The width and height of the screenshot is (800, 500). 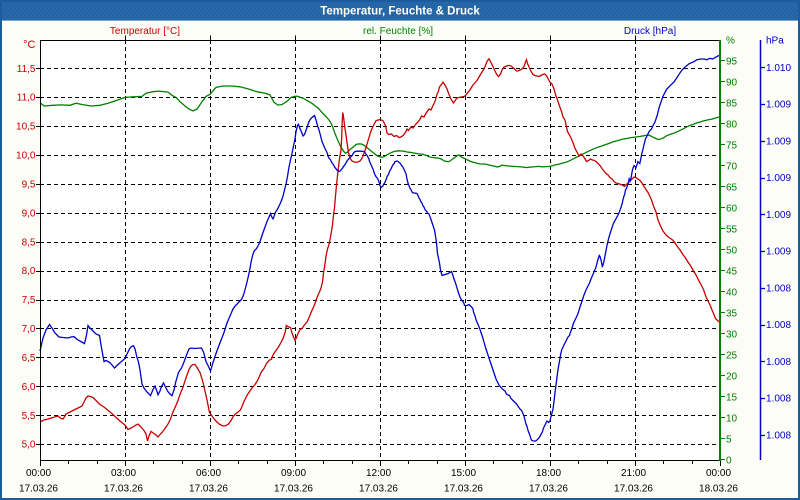 I want to click on svg-text: 40, so click(x=732, y=293).